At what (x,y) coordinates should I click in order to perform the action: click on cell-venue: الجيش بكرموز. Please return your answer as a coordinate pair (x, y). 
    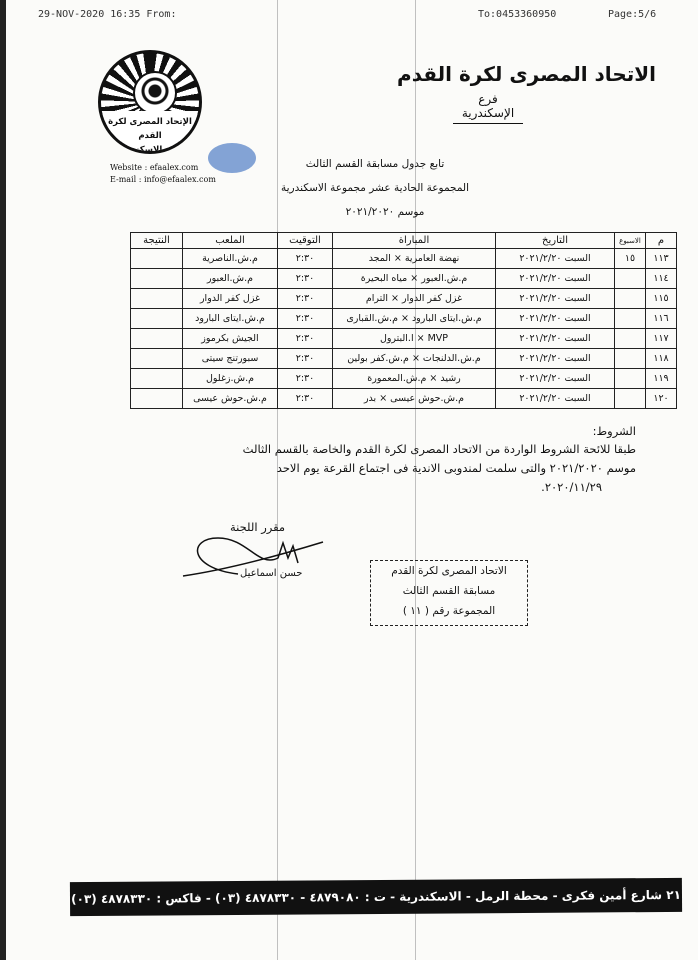
    Looking at the image, I should click on (230, 338).